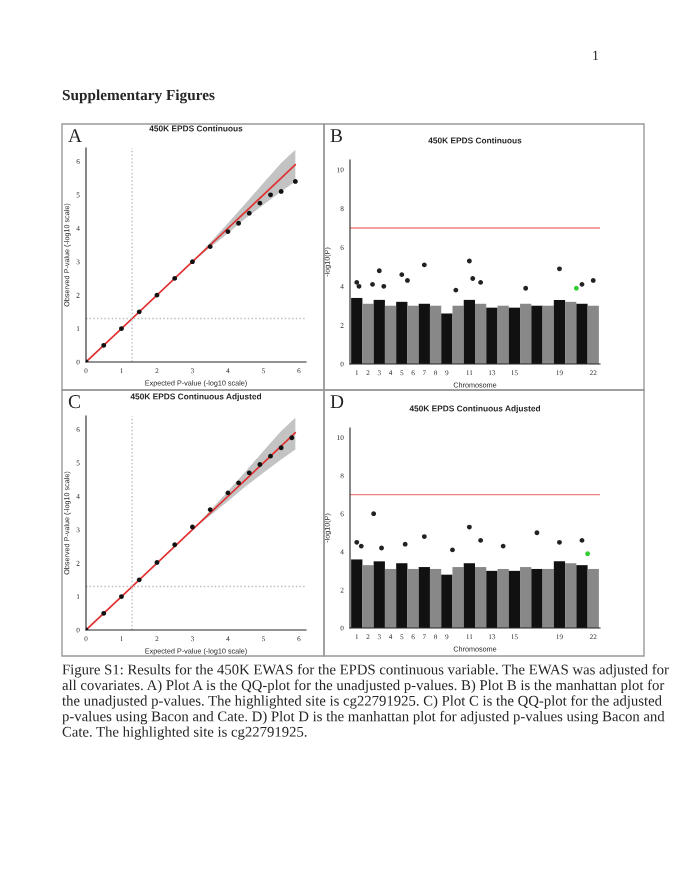  Describe the element at coordinates (75, 135) in the screenshot. I see `text: A` at that location.